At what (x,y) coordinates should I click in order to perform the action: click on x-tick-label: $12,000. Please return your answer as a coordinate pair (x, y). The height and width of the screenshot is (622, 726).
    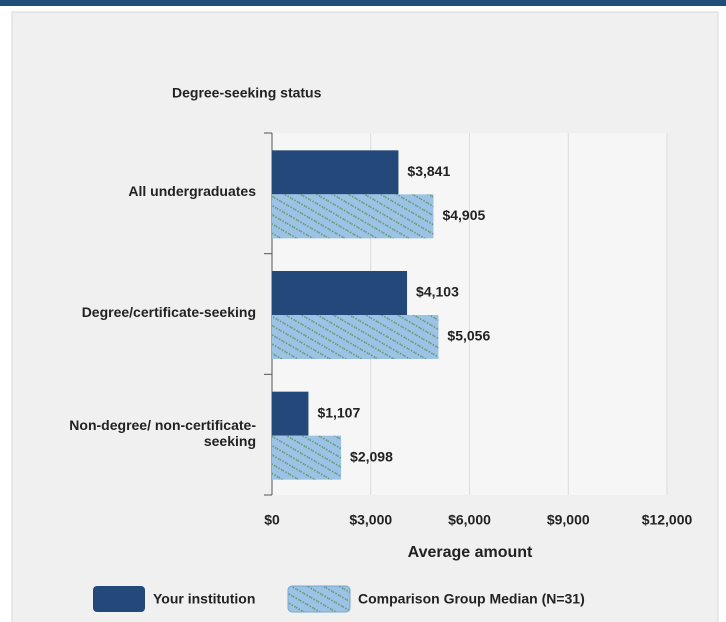
    Looking at the image, I should click on (667, 520).